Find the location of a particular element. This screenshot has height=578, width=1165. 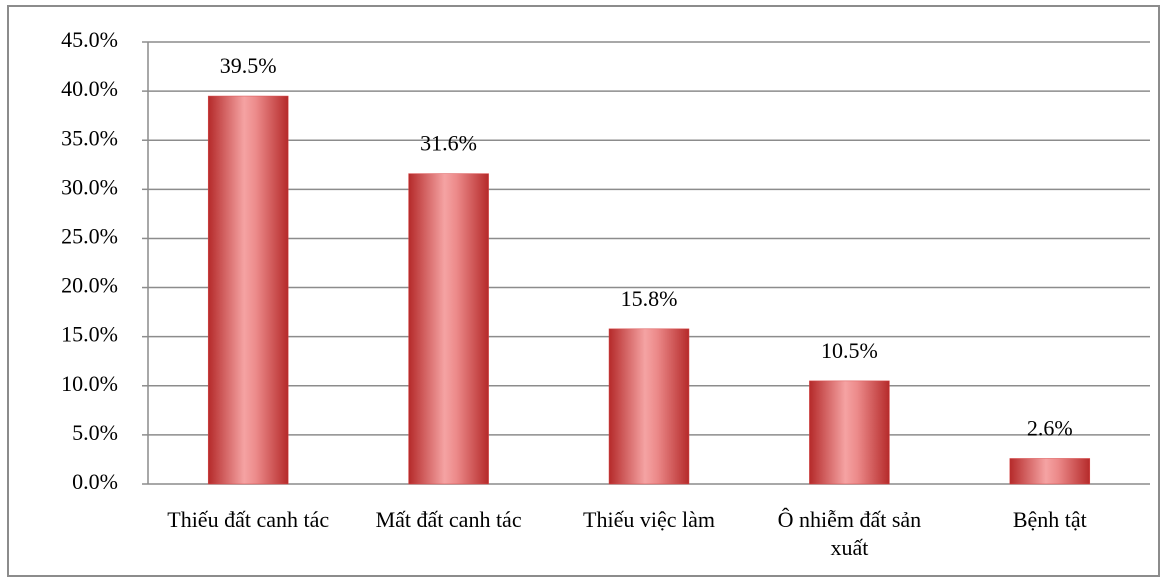

y-tick-label: 20.0% is located at coordinates (89, 285).